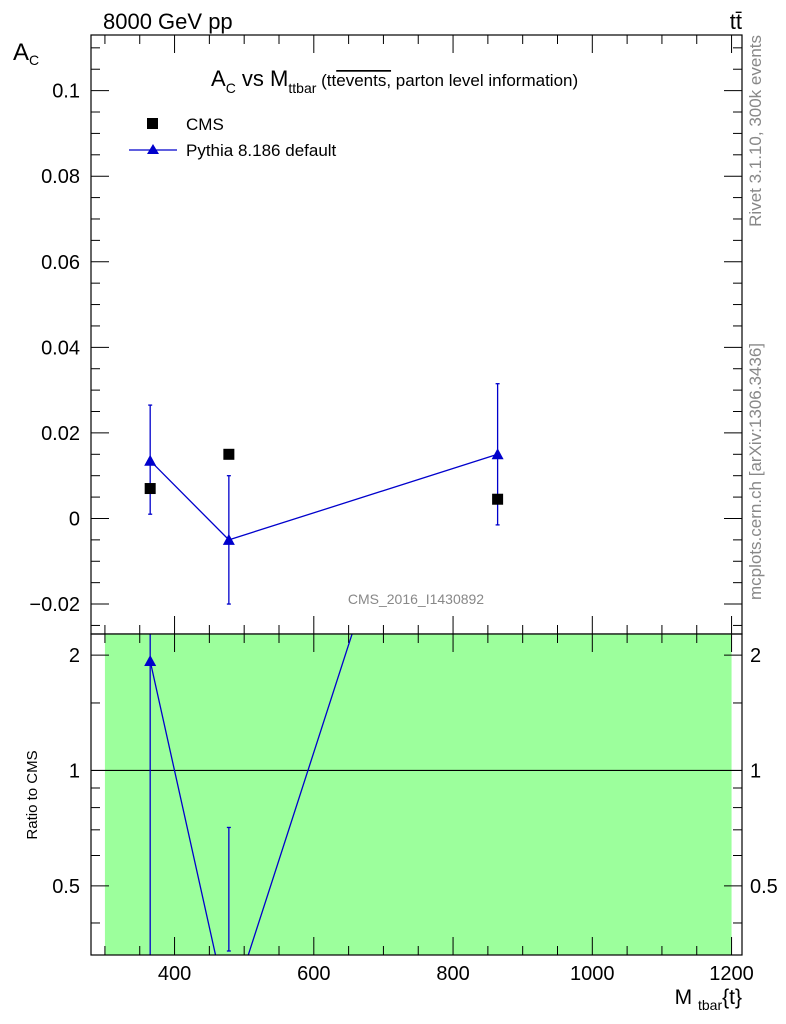 This screenshot has height=1024, width=786. What do you see at coordinates (66, 92) in the screenshot?
I see `y-tick-label: 0.1` at bounding box center [66, 92].